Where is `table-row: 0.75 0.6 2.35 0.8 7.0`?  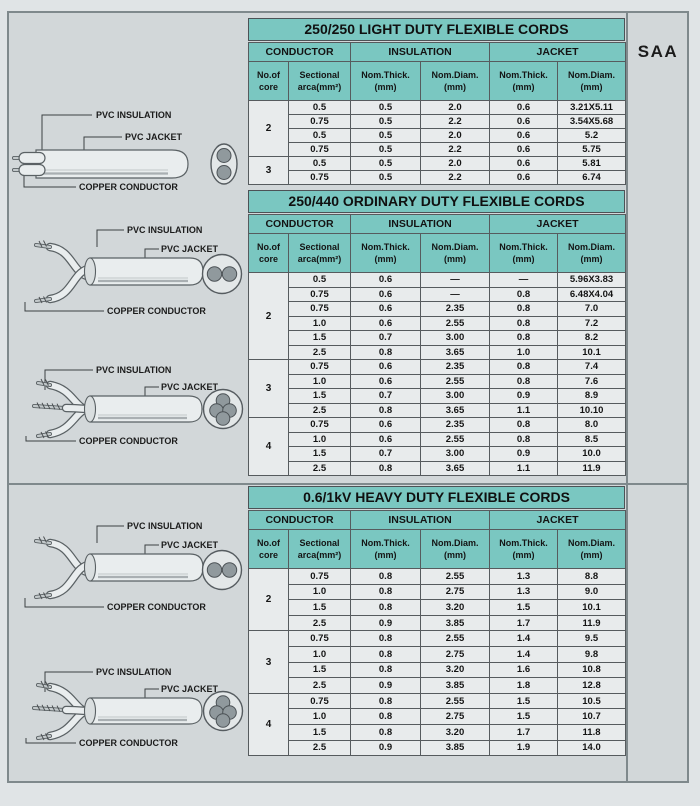
table-row: 0.75 0.6 2.35 0.8 7.0 is located at coordinates (438, 309).